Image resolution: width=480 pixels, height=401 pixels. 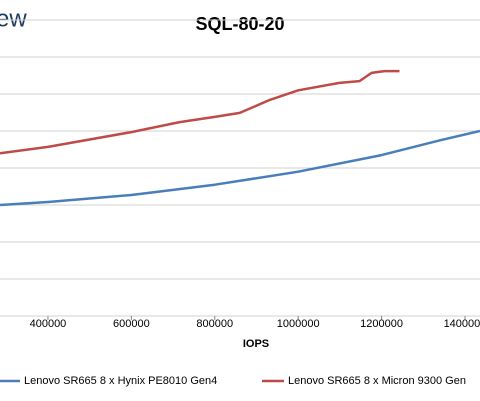 I want to click on x-tick-label: 400000, so click(x=48, y=324).